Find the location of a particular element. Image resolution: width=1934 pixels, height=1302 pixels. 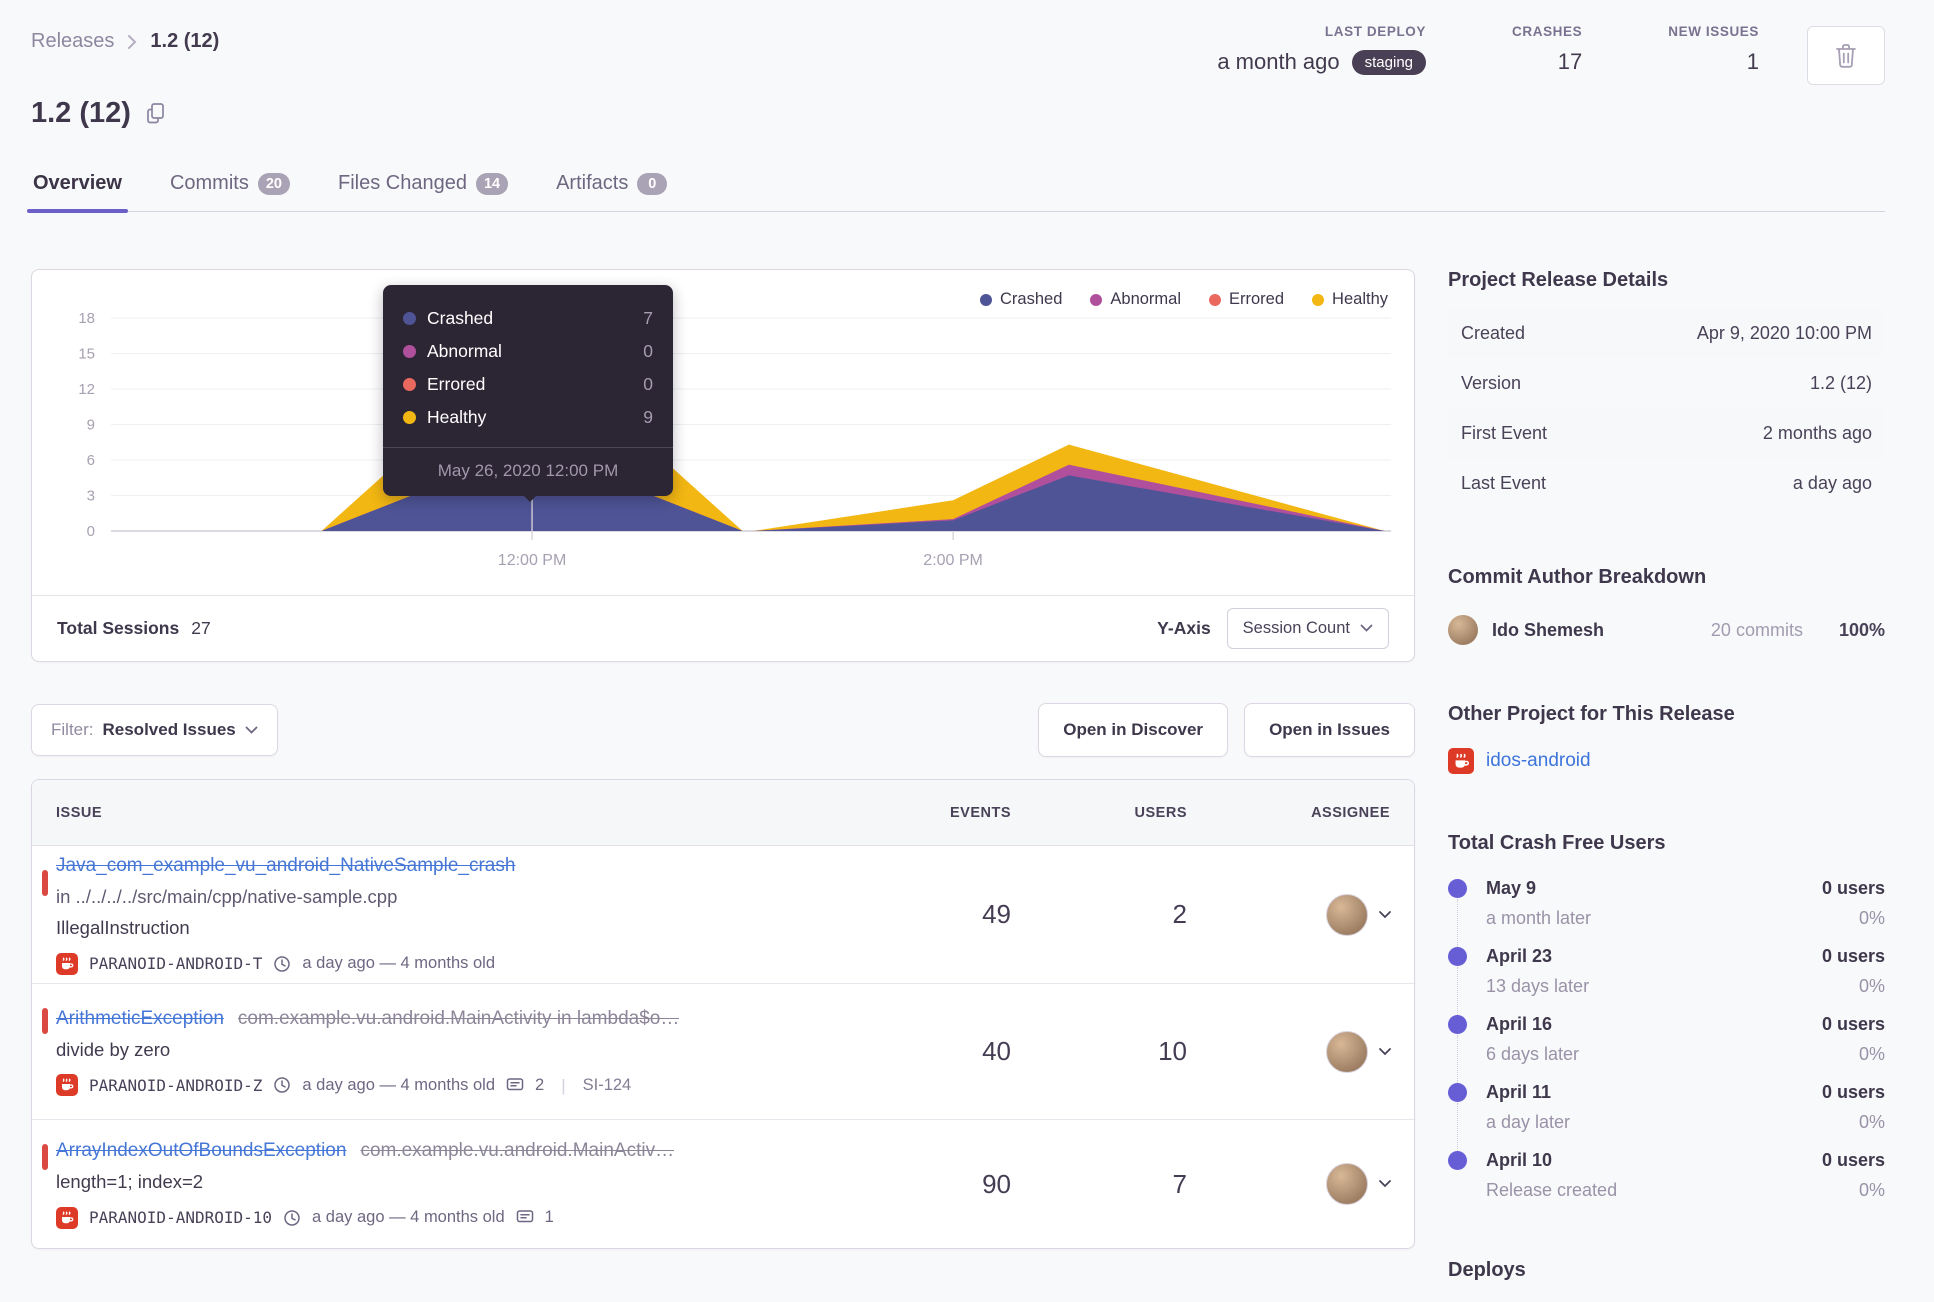

legend-healthy: Healthy is located at coordinates (1350, 299).